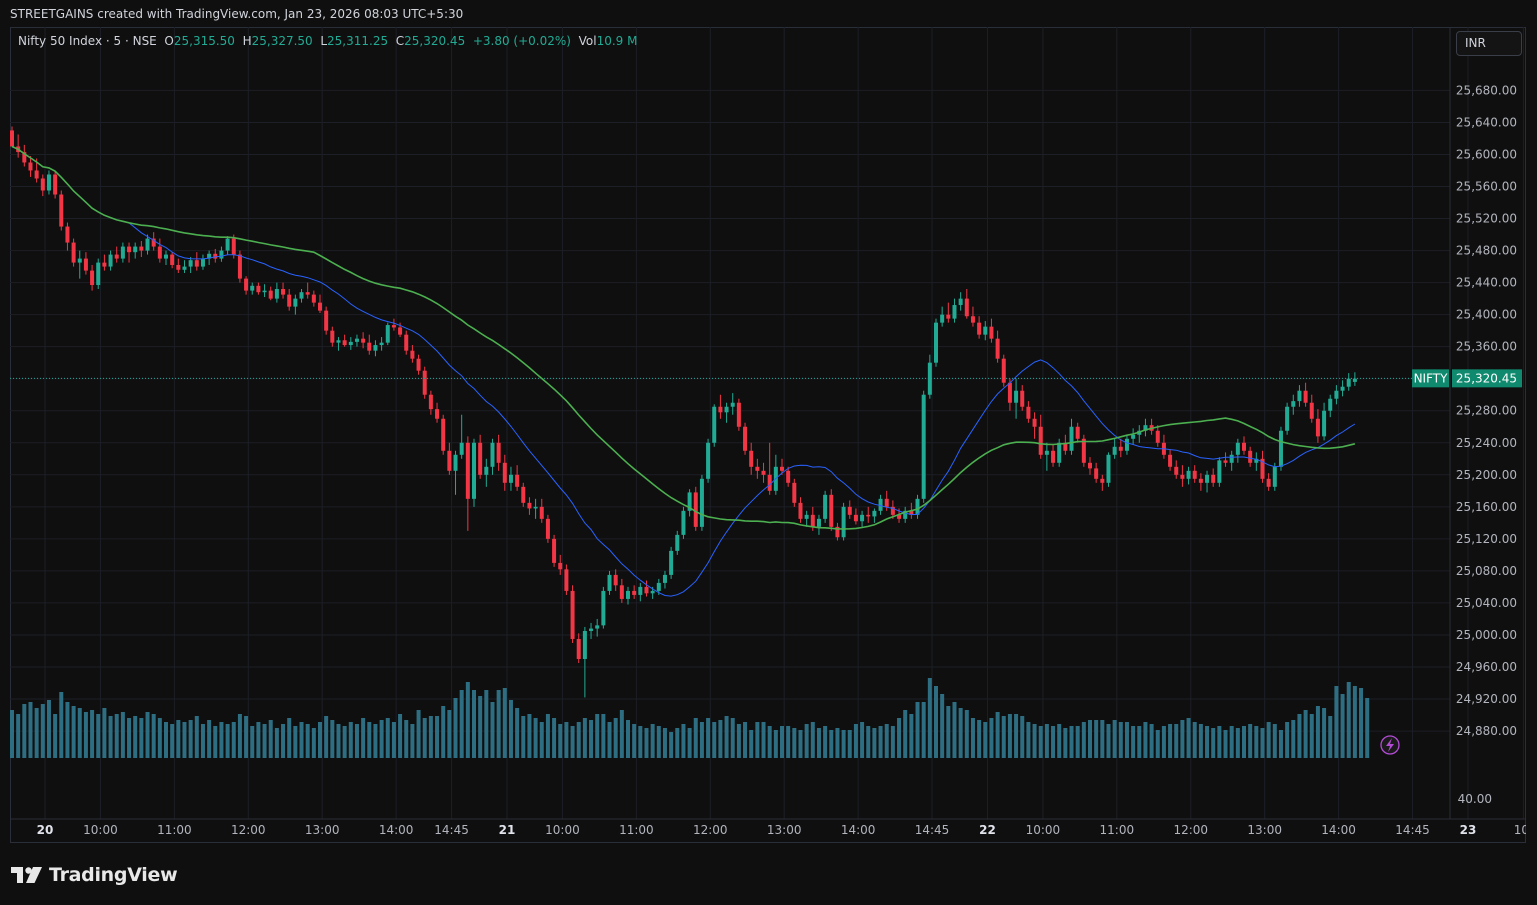  Describe the element at coordinates (1486, 122) in the screenshot. I see `price-tick-label: 25,640.00` at that location.